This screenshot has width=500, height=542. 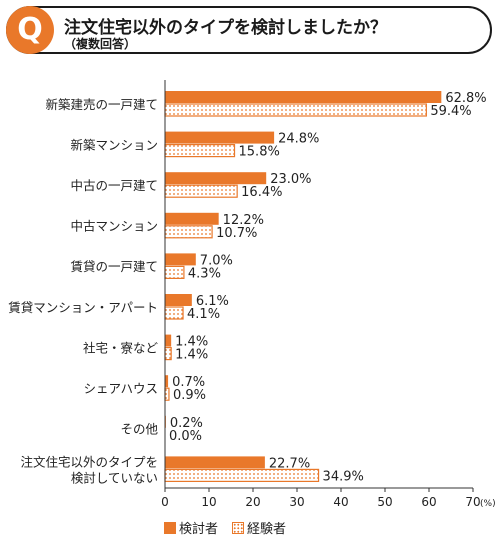 What do you see at coordinates (340, 502) in the screenshot?
I see `x-tick-label: 40` at bounding box center [340, 502].